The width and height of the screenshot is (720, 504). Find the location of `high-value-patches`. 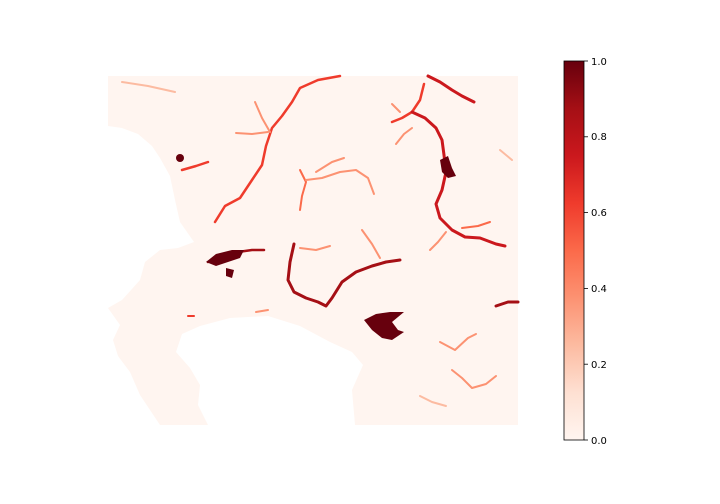

high-value-patches is located at coordinates (316, 247).